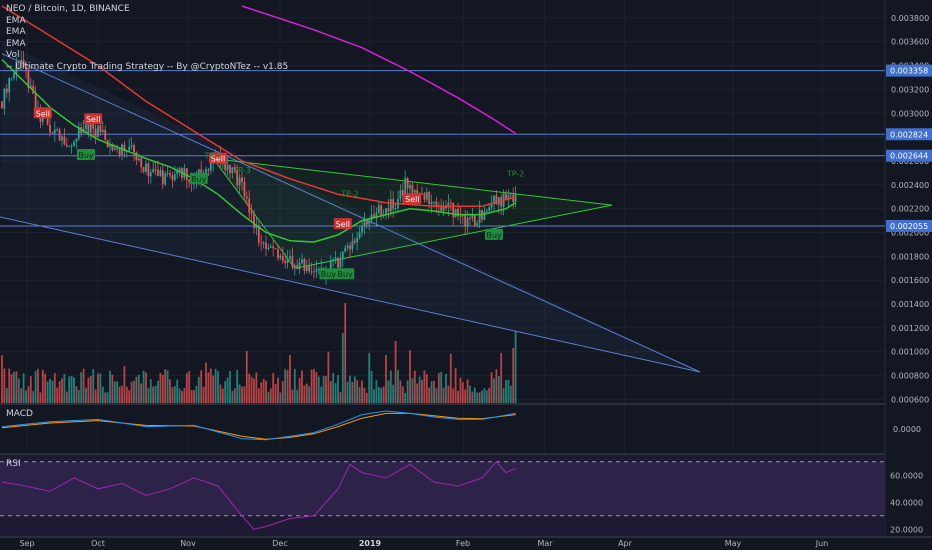  I want to click on time-tick-3: Dec, so click(279, 543).